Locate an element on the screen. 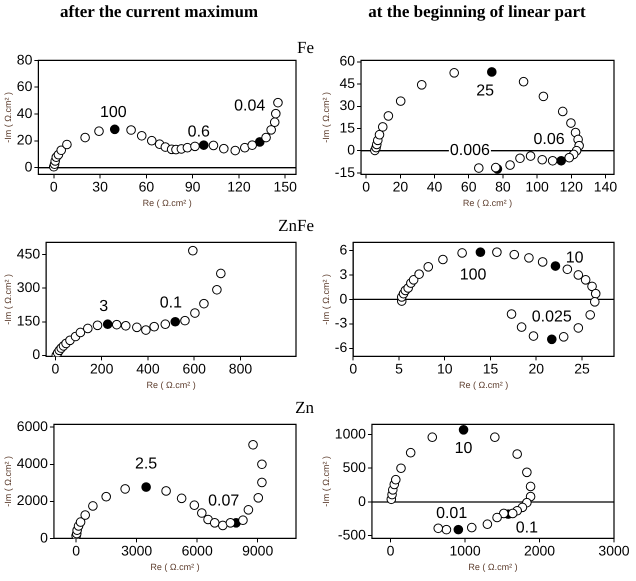  annotation: 0.01 is located at coordinates (452, 513).